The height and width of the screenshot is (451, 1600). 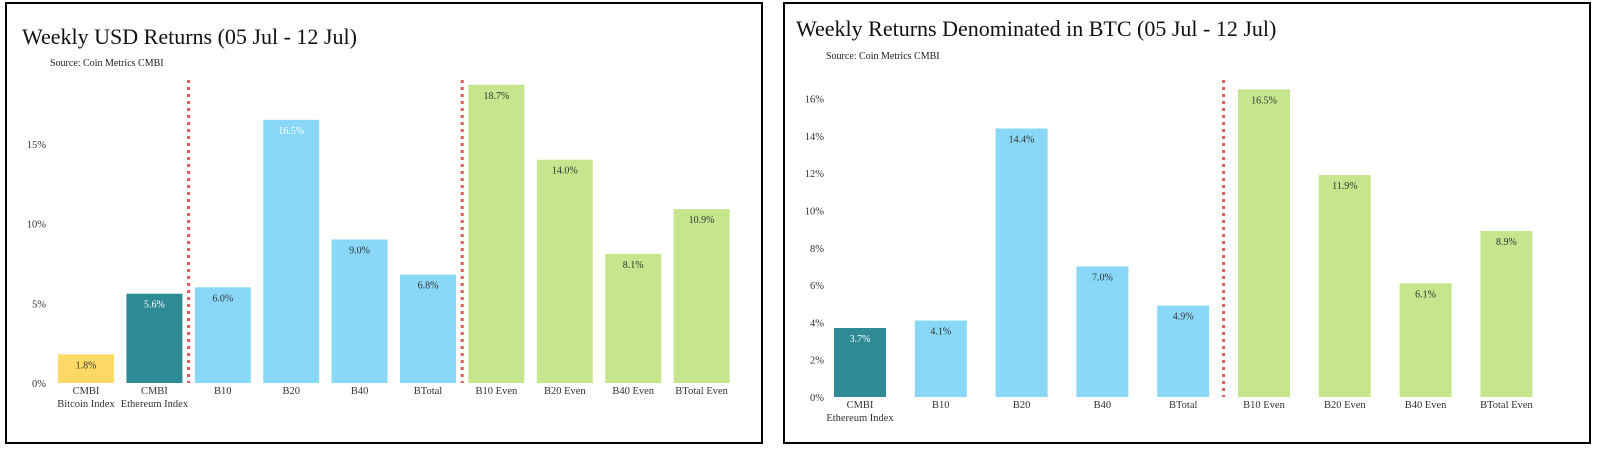 What do you see at coordinates (222, 298) in the screenshot?
I see `data-label: 6.0%` at bounding box center [222, 298].